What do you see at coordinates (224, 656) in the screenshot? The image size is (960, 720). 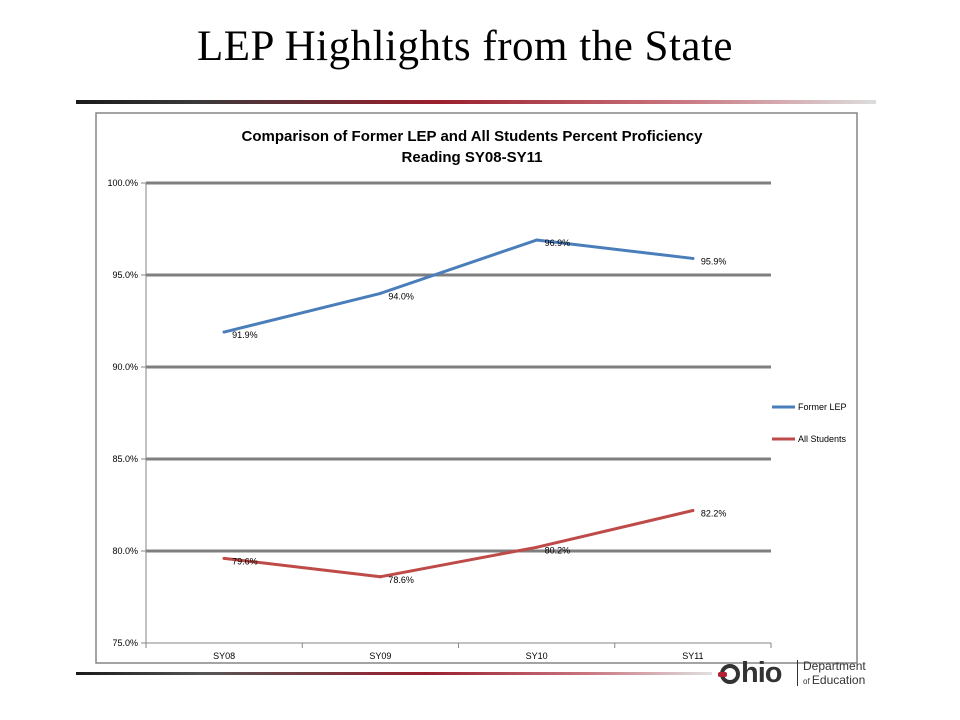 I see `x-tick-label: SY08` at bounding box center [224, 656].